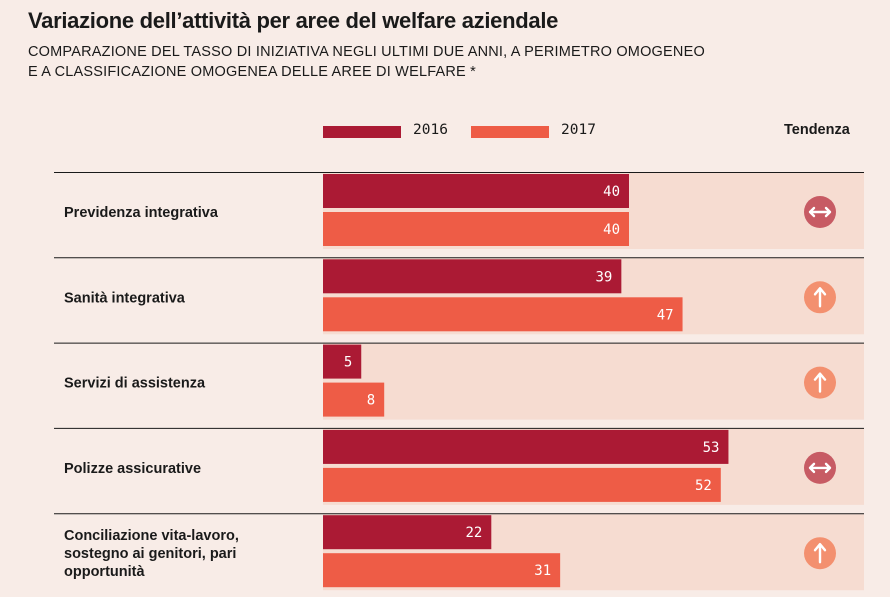 The image size is (890, 597). Describe the element at coordinates (430, 130) in the screenshot. I see `legend-label-2016: 2016` at that location.